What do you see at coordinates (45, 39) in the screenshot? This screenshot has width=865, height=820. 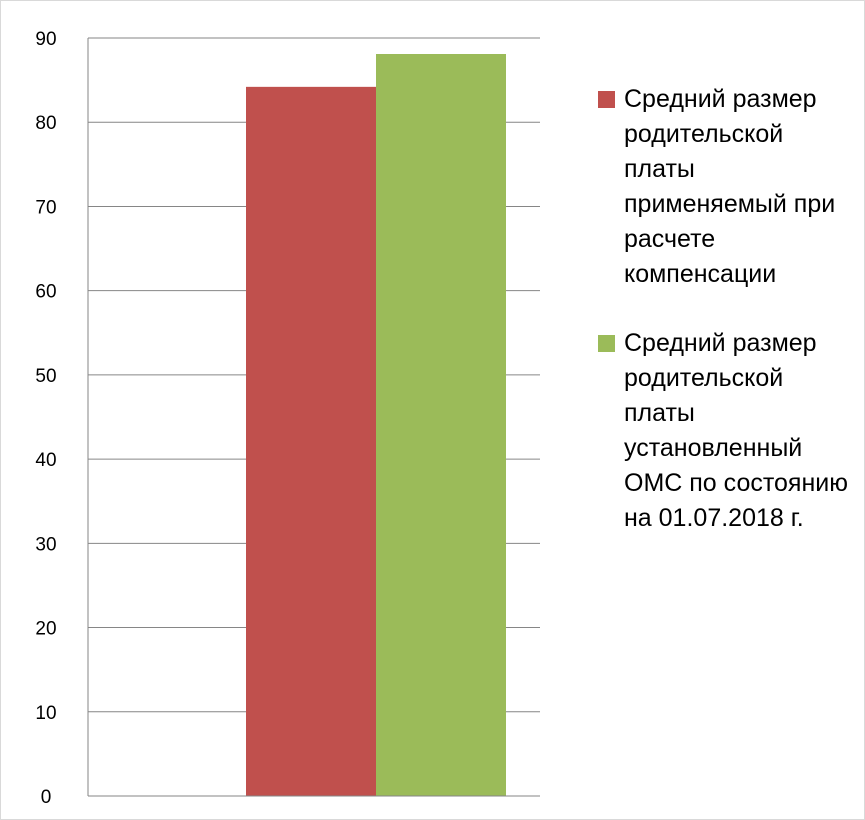 I see `y-tick-label: 90` at bounding box center [45, 39].